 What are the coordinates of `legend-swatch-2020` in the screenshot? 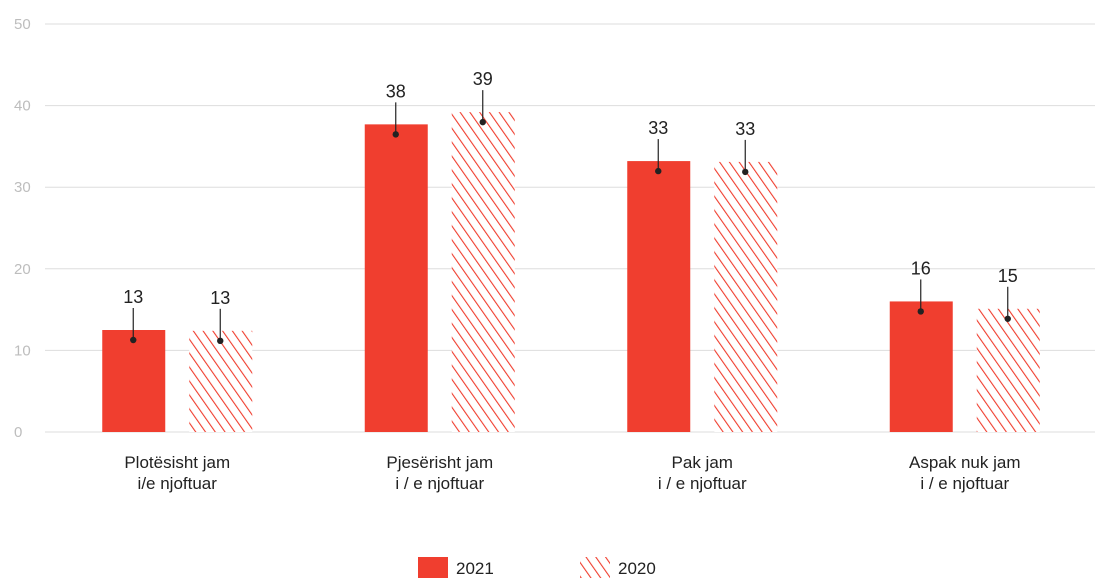 It's located at (595, 567).